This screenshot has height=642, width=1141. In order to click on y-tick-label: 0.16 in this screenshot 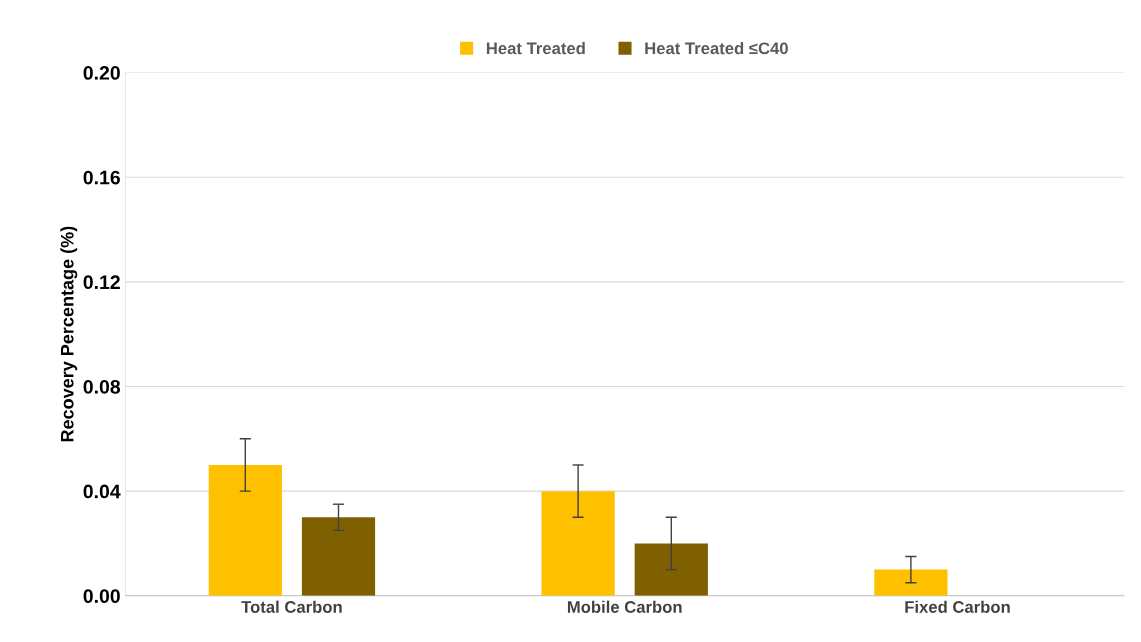, I will do `click(101, 177)`.